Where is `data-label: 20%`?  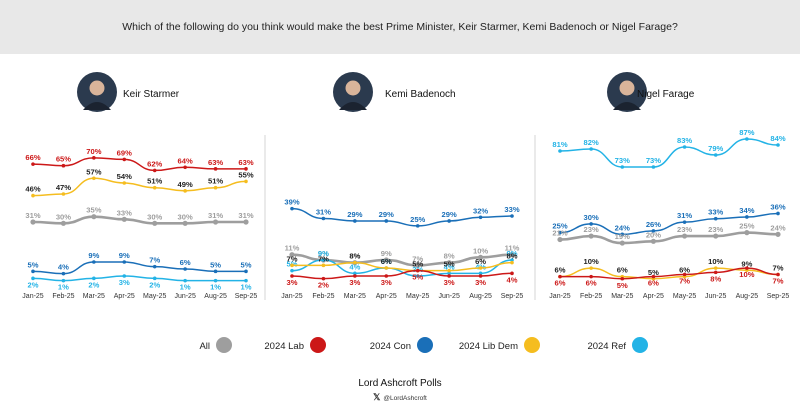 data-label: 20% is located at coordinates (653, 234).